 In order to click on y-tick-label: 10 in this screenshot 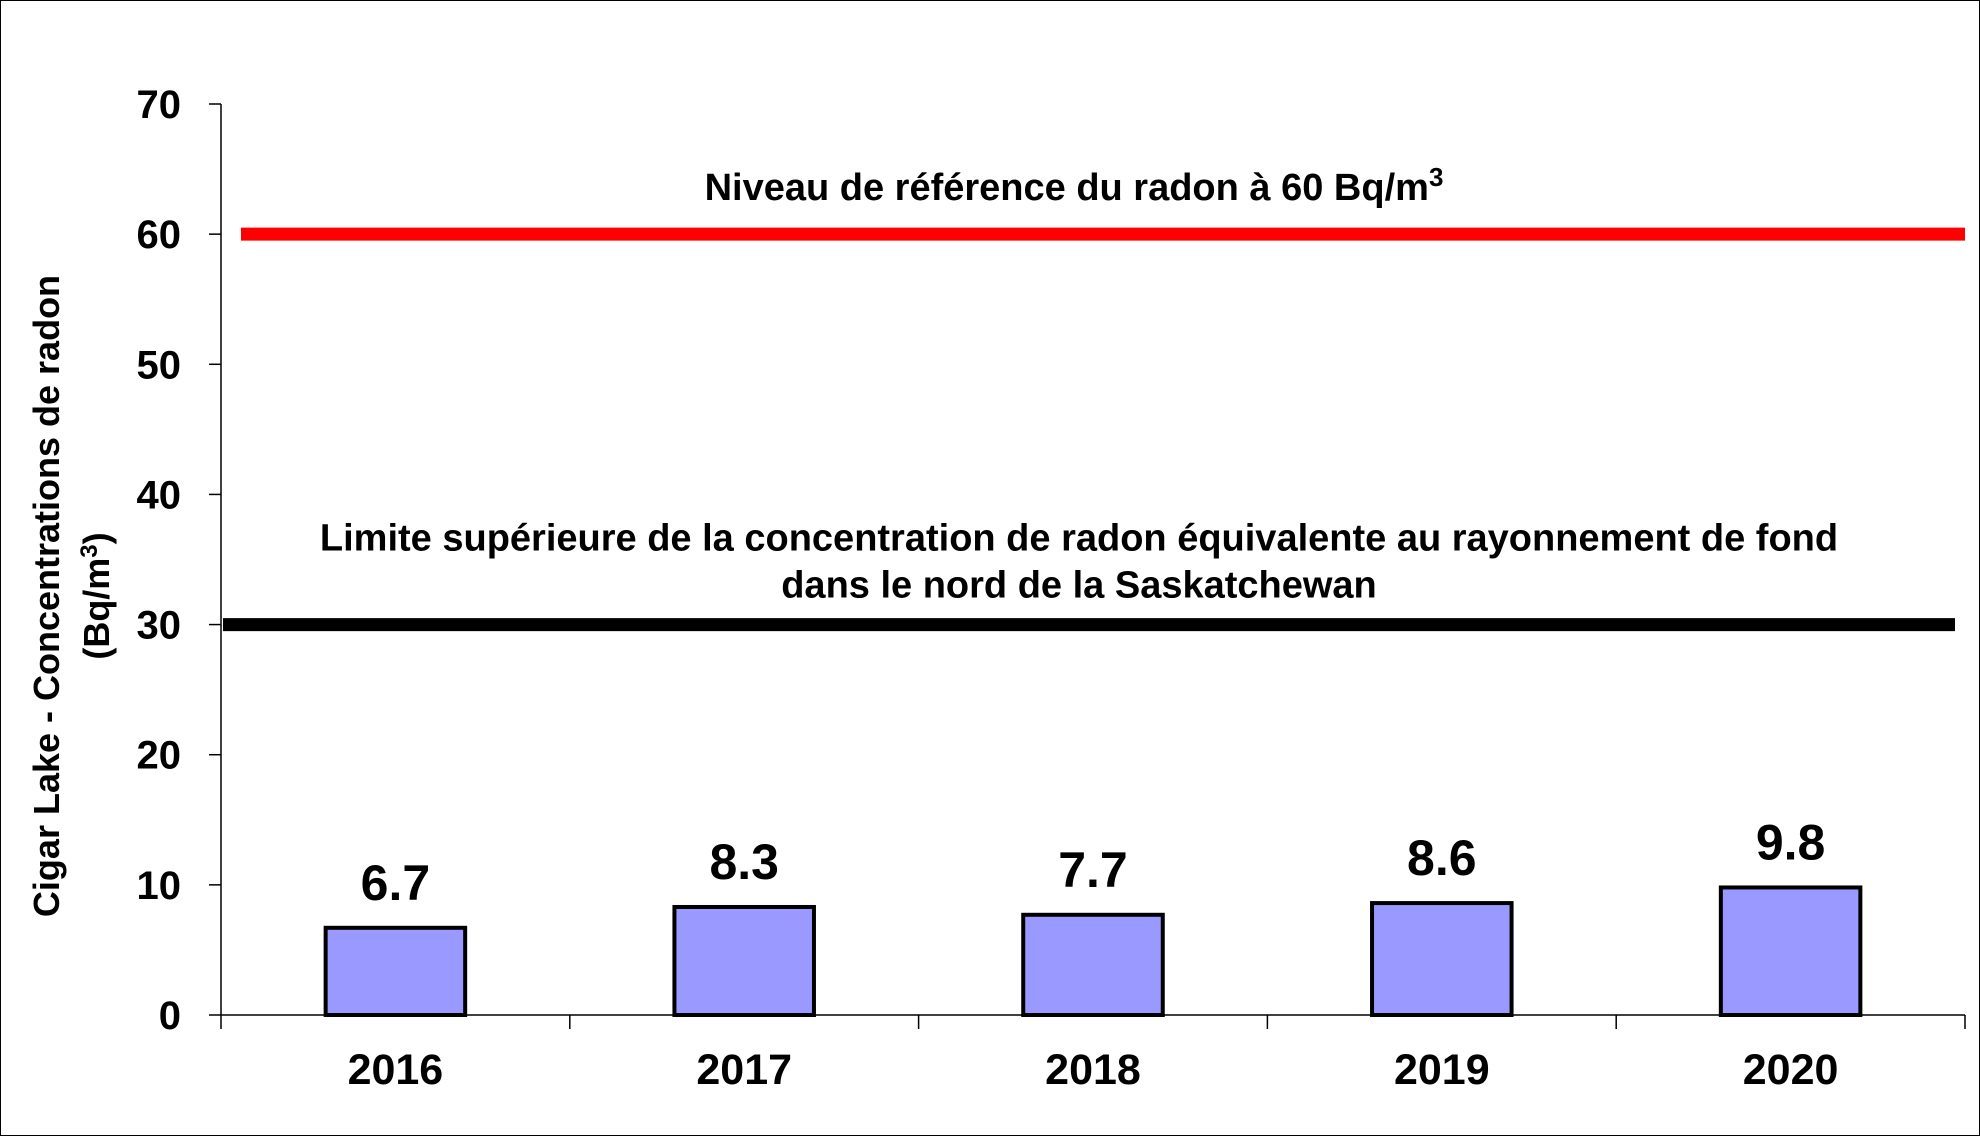, I will do `click(159, 886)`.